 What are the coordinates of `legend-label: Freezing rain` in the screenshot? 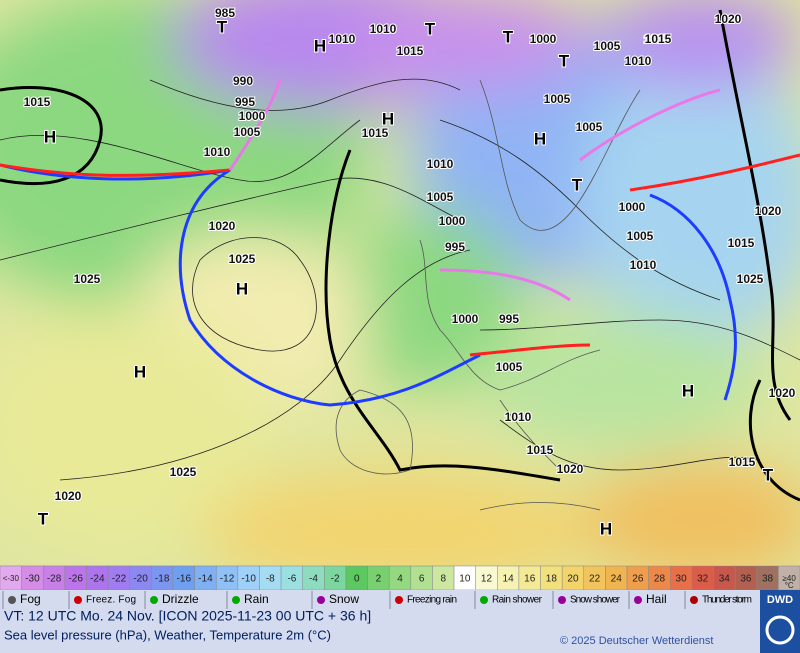 It's located at (432, 600).